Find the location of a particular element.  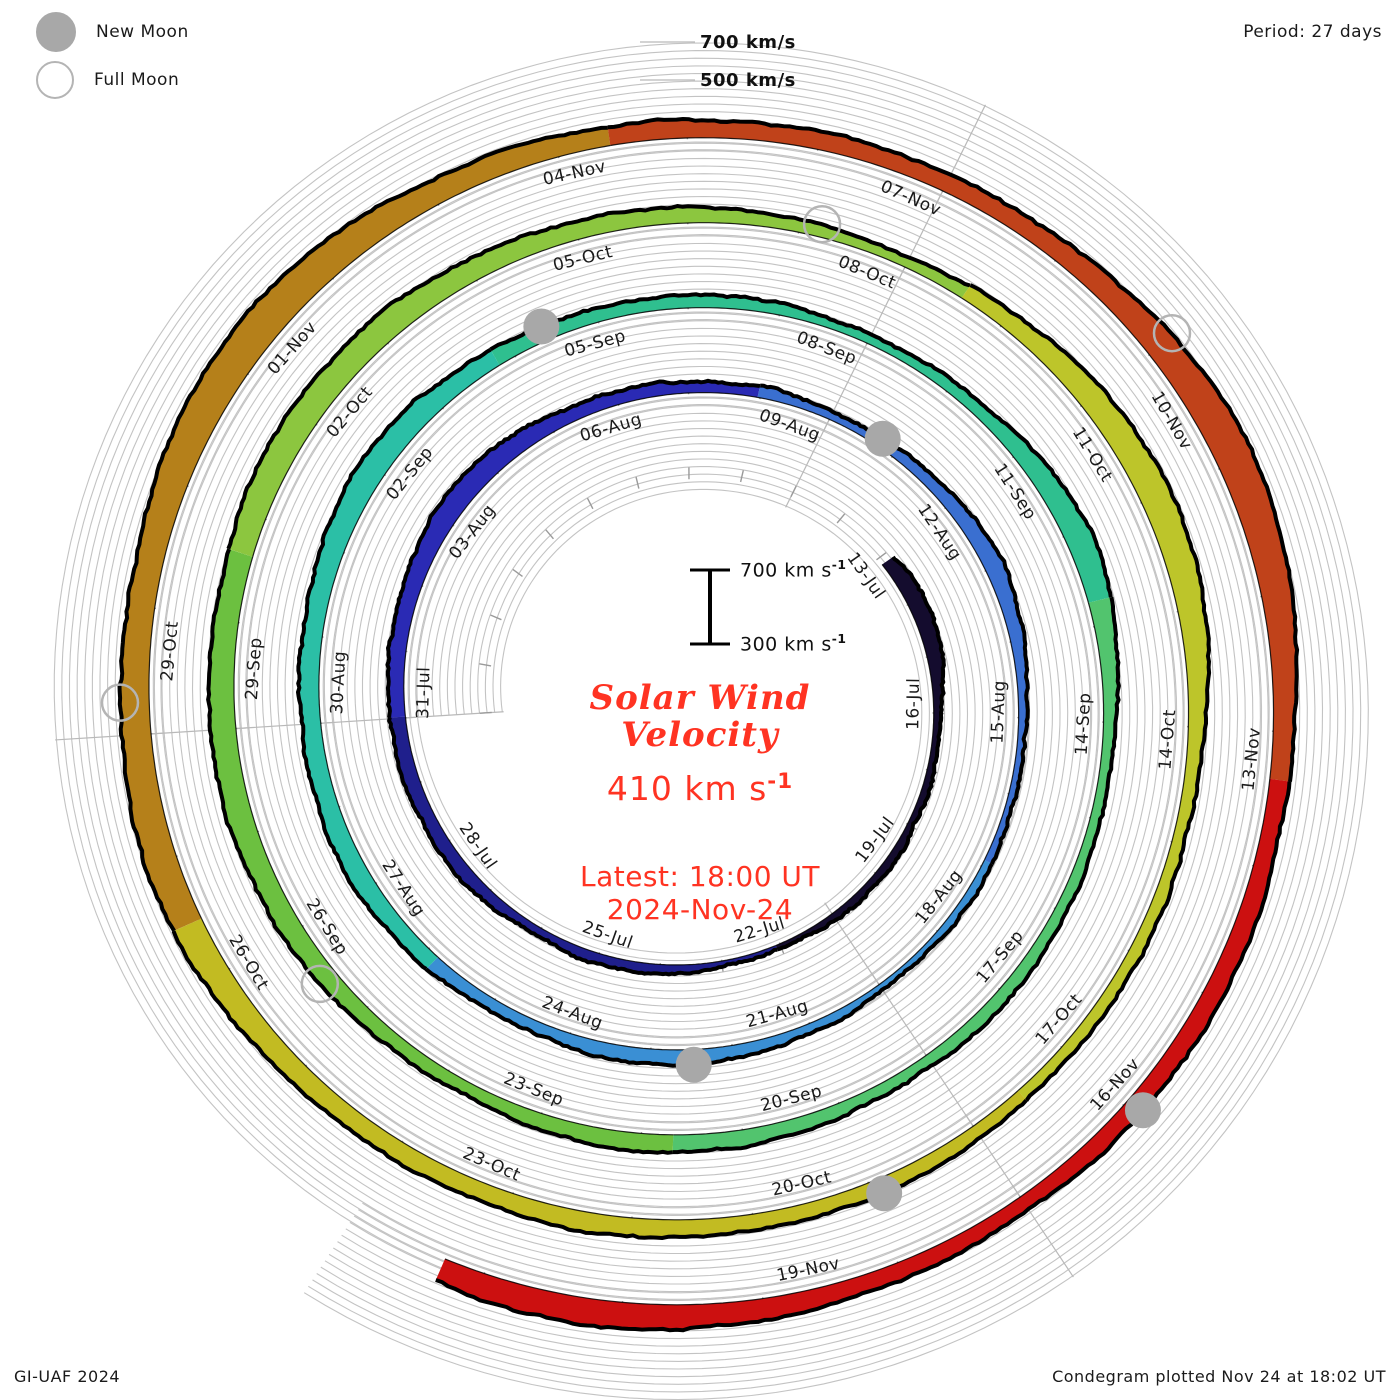

scale-bar-top-text: 700 km s is located at coordinates (786, 570).